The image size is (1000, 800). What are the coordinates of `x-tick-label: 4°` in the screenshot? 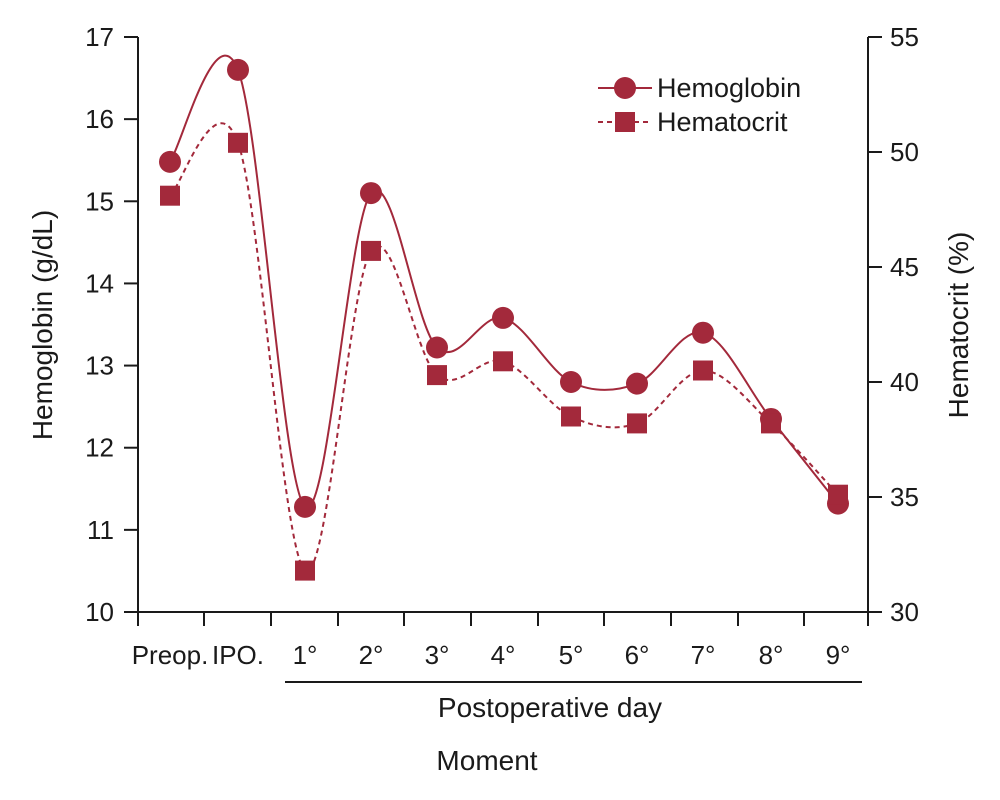 It's located at (503, 655).